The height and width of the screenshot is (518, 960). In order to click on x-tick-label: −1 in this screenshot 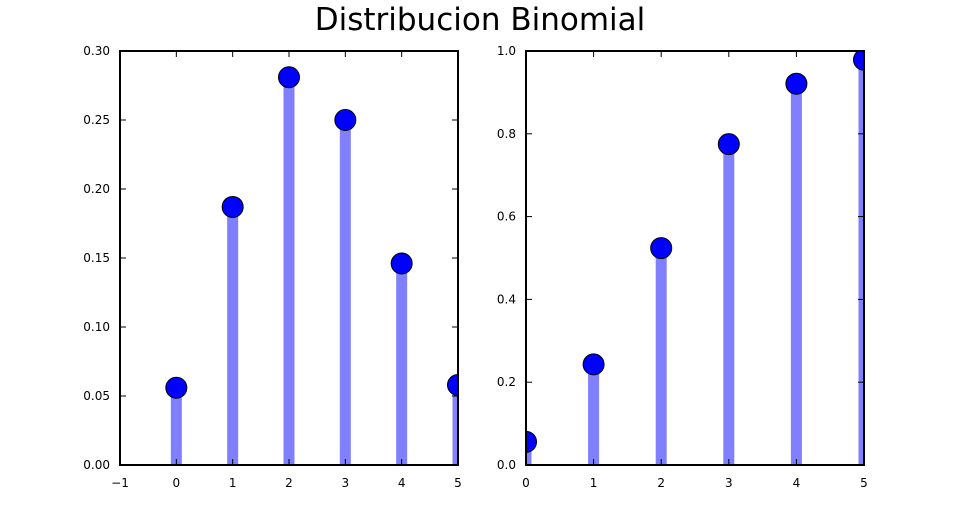, I will do `click(120, 483)`.